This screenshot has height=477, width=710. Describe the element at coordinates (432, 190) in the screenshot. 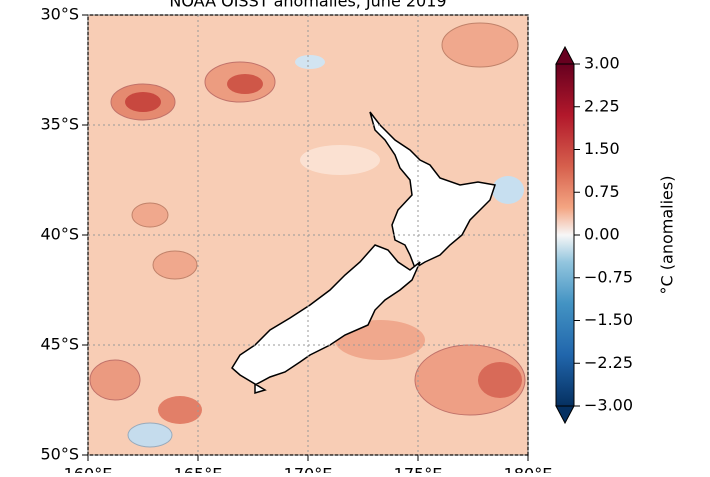

I see `north-island` at that location.